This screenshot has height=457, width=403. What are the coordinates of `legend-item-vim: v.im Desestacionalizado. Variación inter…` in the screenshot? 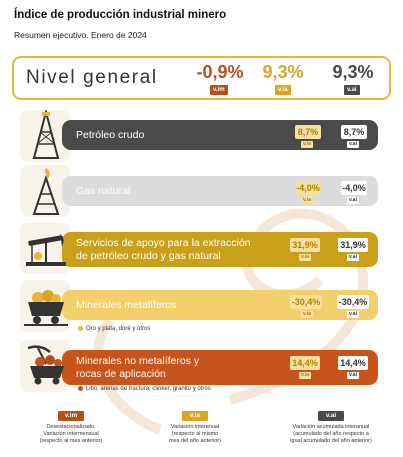 It's located at (71, 424).